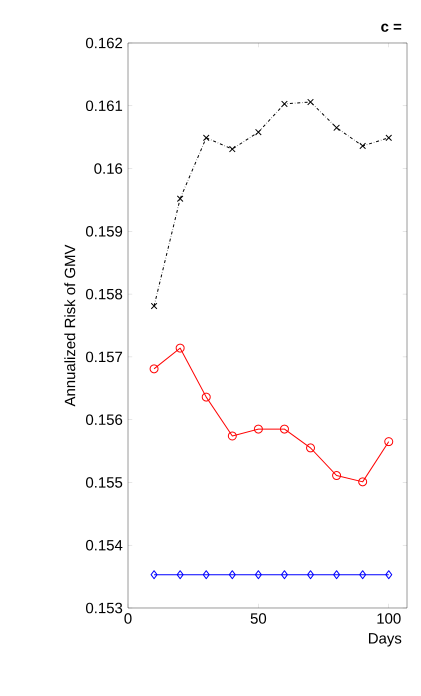 The width and height of the screenshot is (421, 696). What do you see at coordinates (104, 545) in the screenshot?
I see `y-tick-label: 0.154` at bounding box center [104, 545].